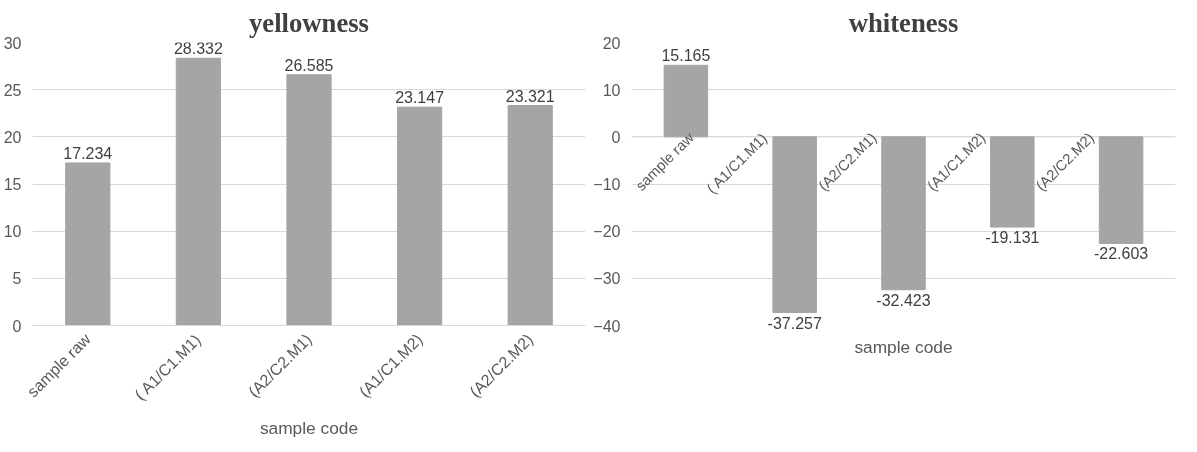 Image resolution: width=1197 pixels, height=452 pixels. Describe the element at coordinates (607, 232) in the screenshot. I see `y-tick-label: −20` at that location.